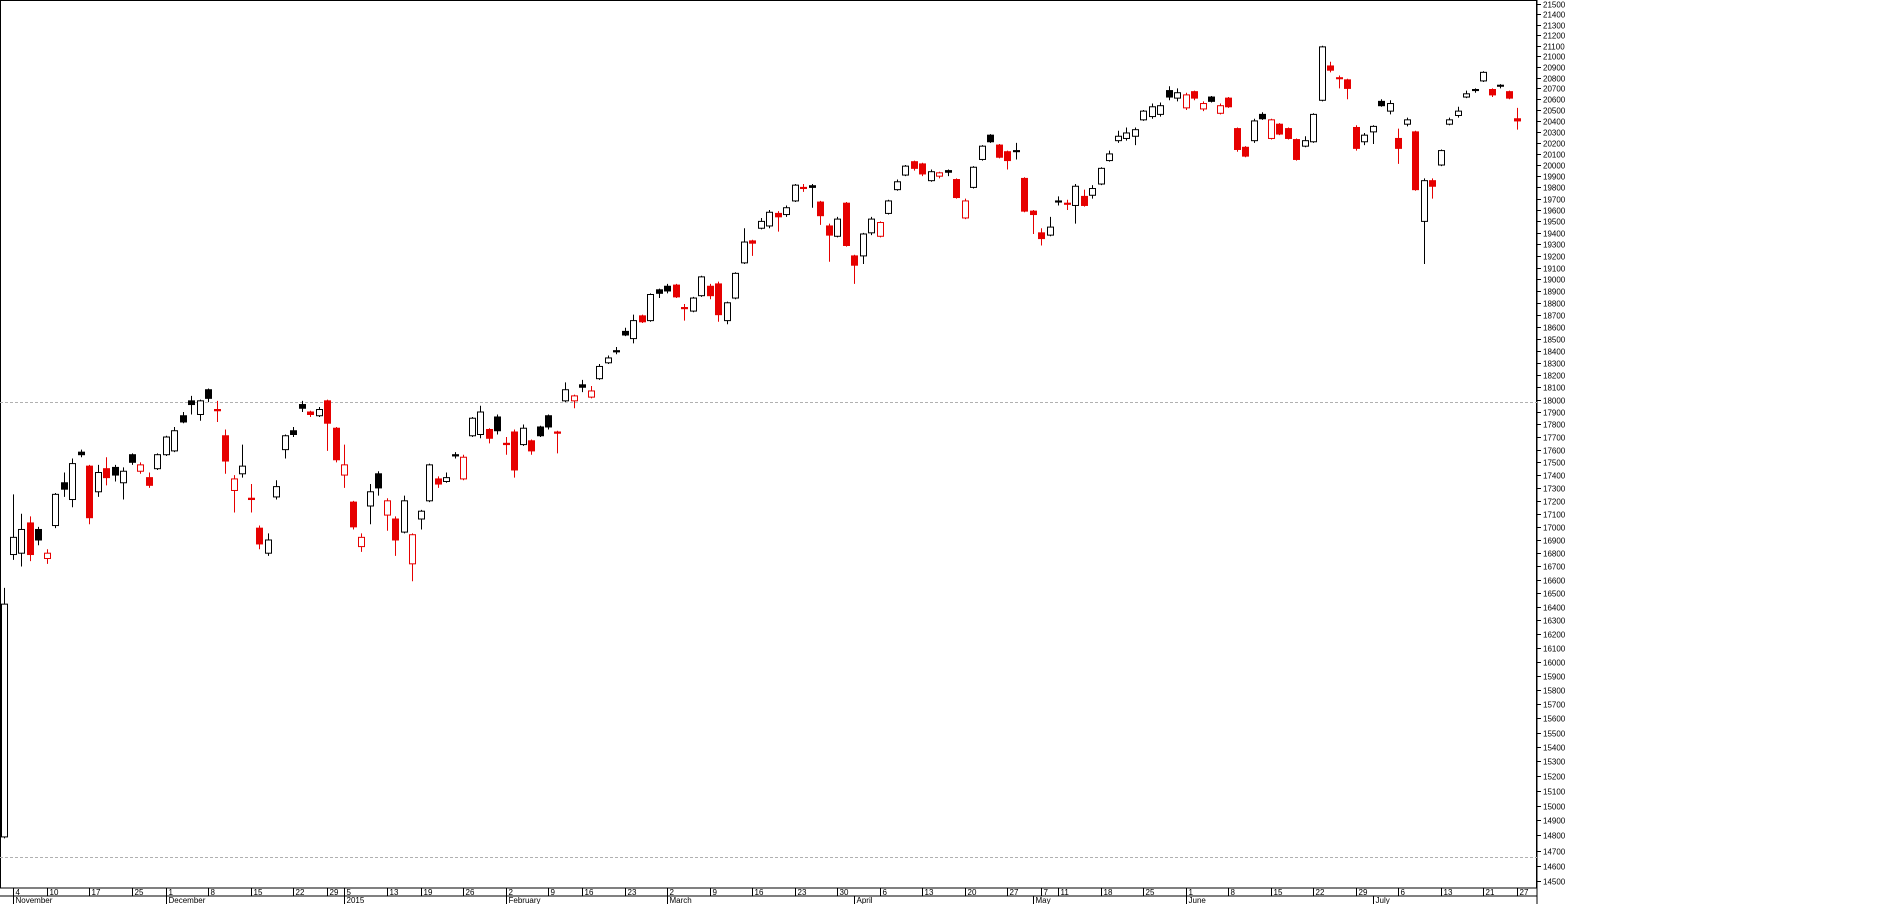 This screenshot has width=1890, height=904. I want to click on y-tick-label: 16400, so click(1554, 608).